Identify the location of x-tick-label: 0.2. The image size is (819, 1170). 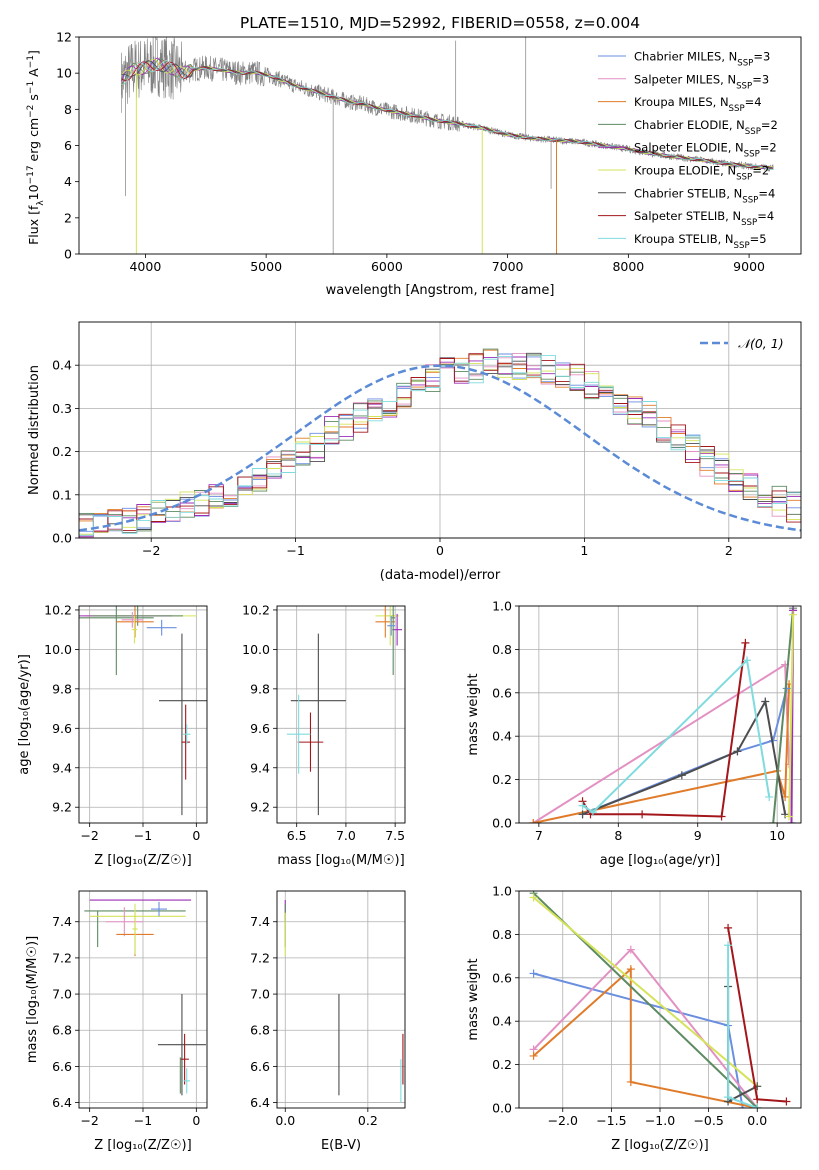
(368, 1120).